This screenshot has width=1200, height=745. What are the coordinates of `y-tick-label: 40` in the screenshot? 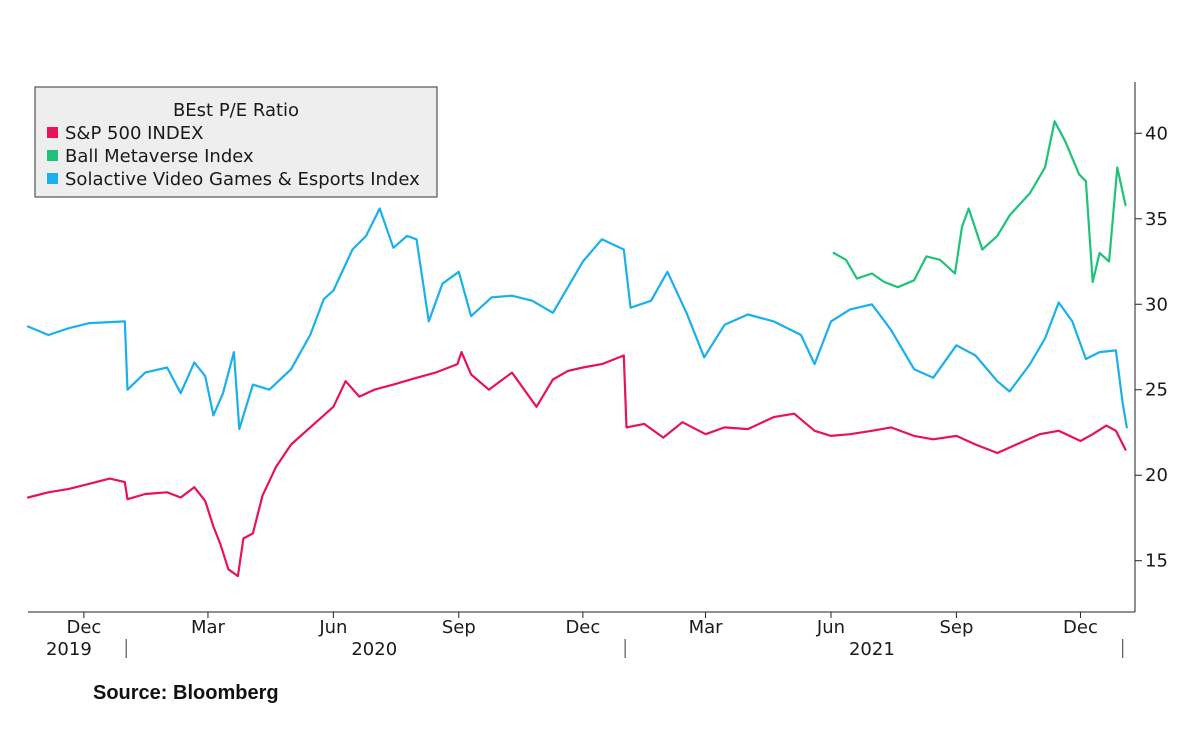 It's located at (1156, 133).